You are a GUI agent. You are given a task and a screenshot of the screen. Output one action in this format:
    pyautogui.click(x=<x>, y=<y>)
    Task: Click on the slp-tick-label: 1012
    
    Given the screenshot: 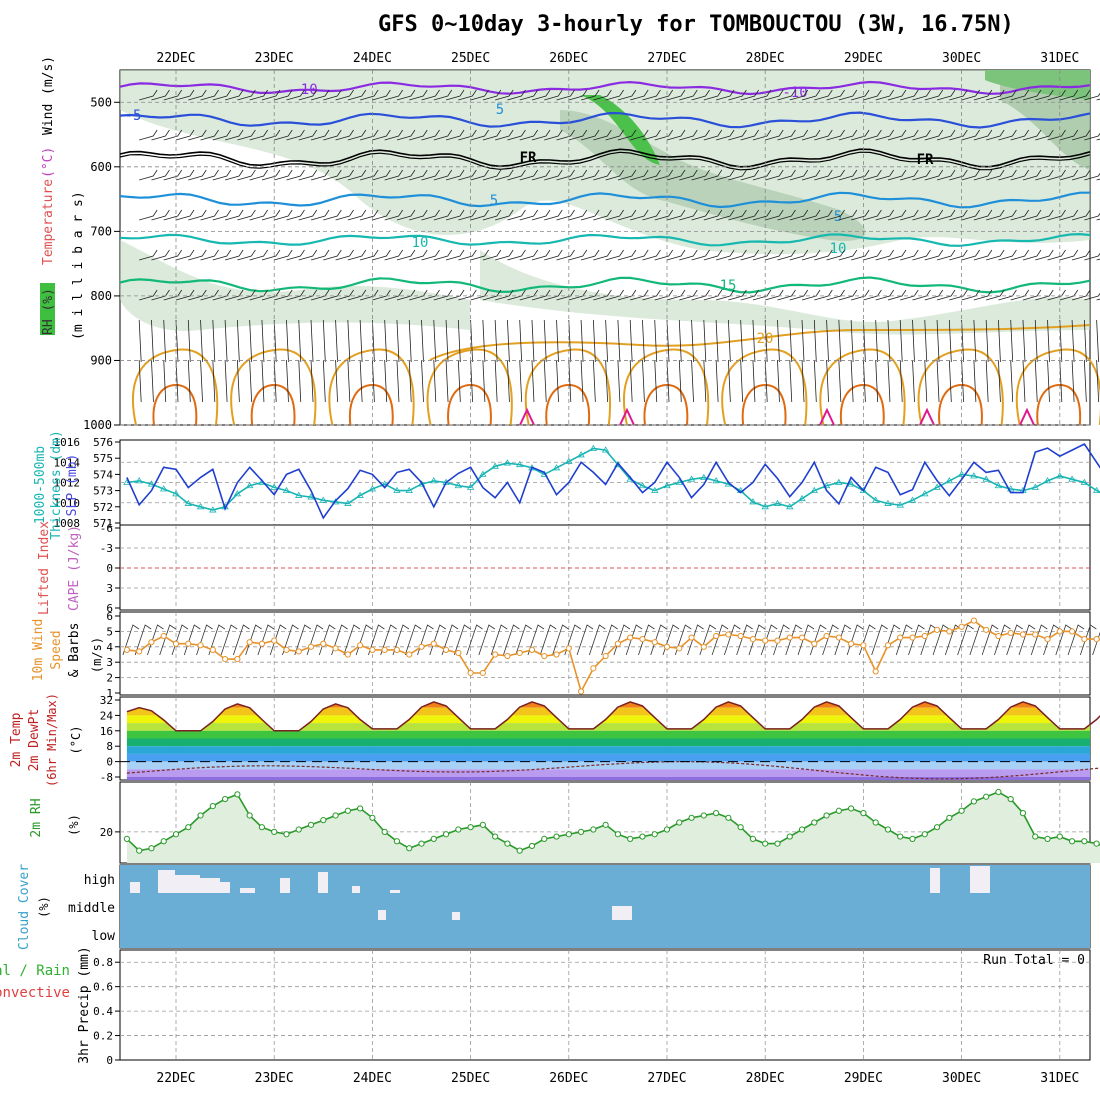 What is the action you would take?
    pyautogui.click(x=67, y=483)
    